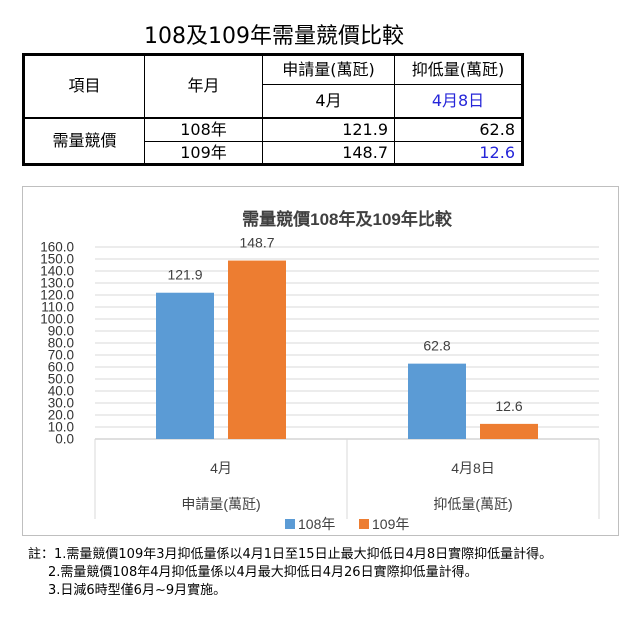 Image resolution: width=640 pixels, height=640 pixels. Describe the element at coordinates (57, 307) in the screenshot. I see `y-tick-label: 110.0` at that location.